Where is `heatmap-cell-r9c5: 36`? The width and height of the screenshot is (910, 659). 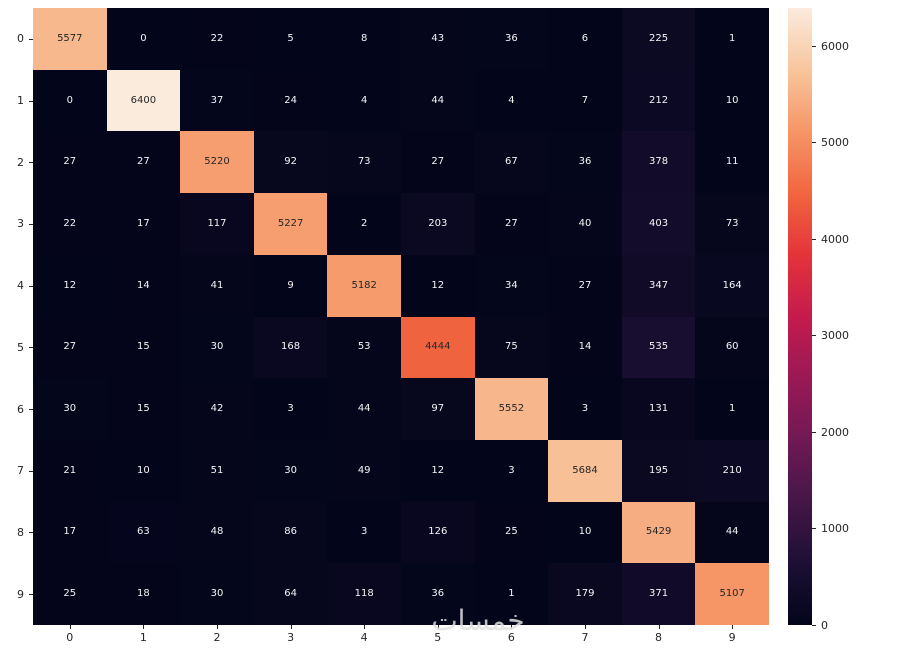
heatmap-cell-r9c5: 36 is located at coordinates (437, 594).